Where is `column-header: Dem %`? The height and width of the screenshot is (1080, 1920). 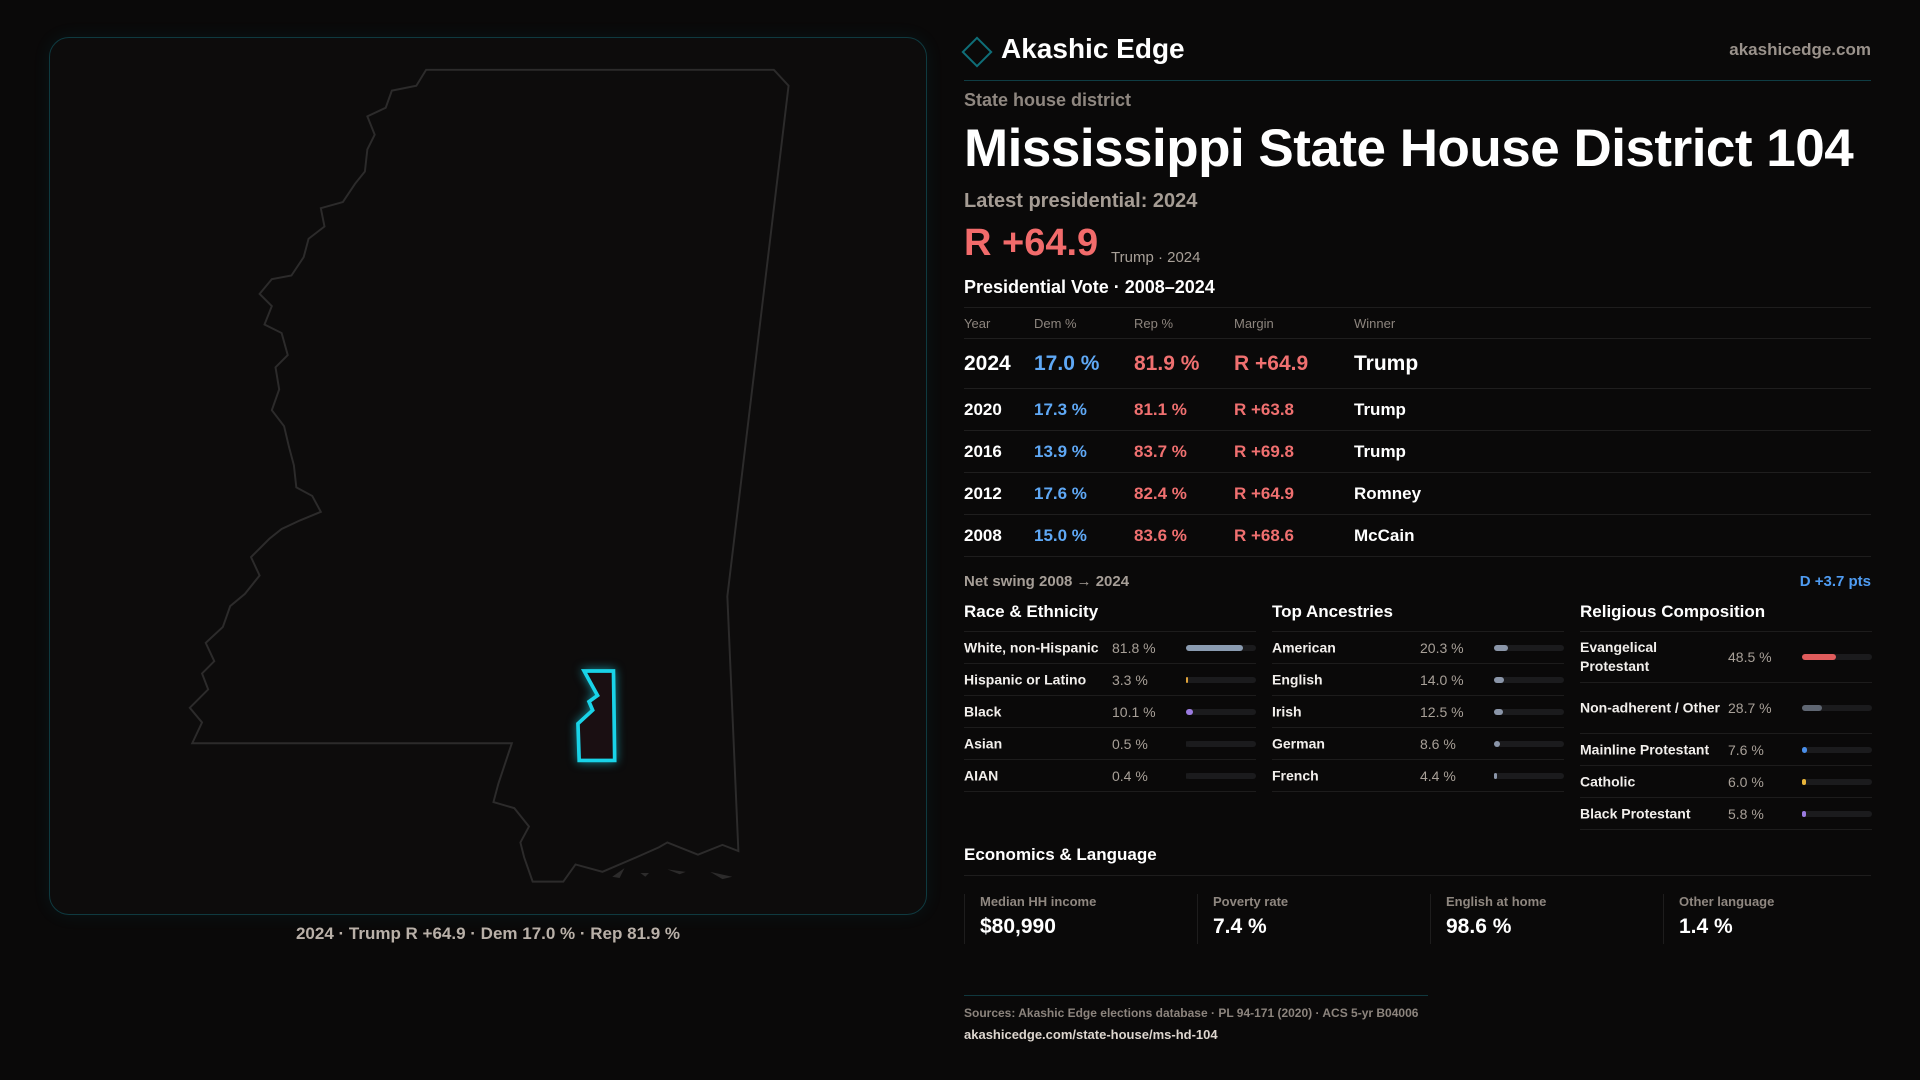
column-header: Dem % is located at coordinates (1055, 323).